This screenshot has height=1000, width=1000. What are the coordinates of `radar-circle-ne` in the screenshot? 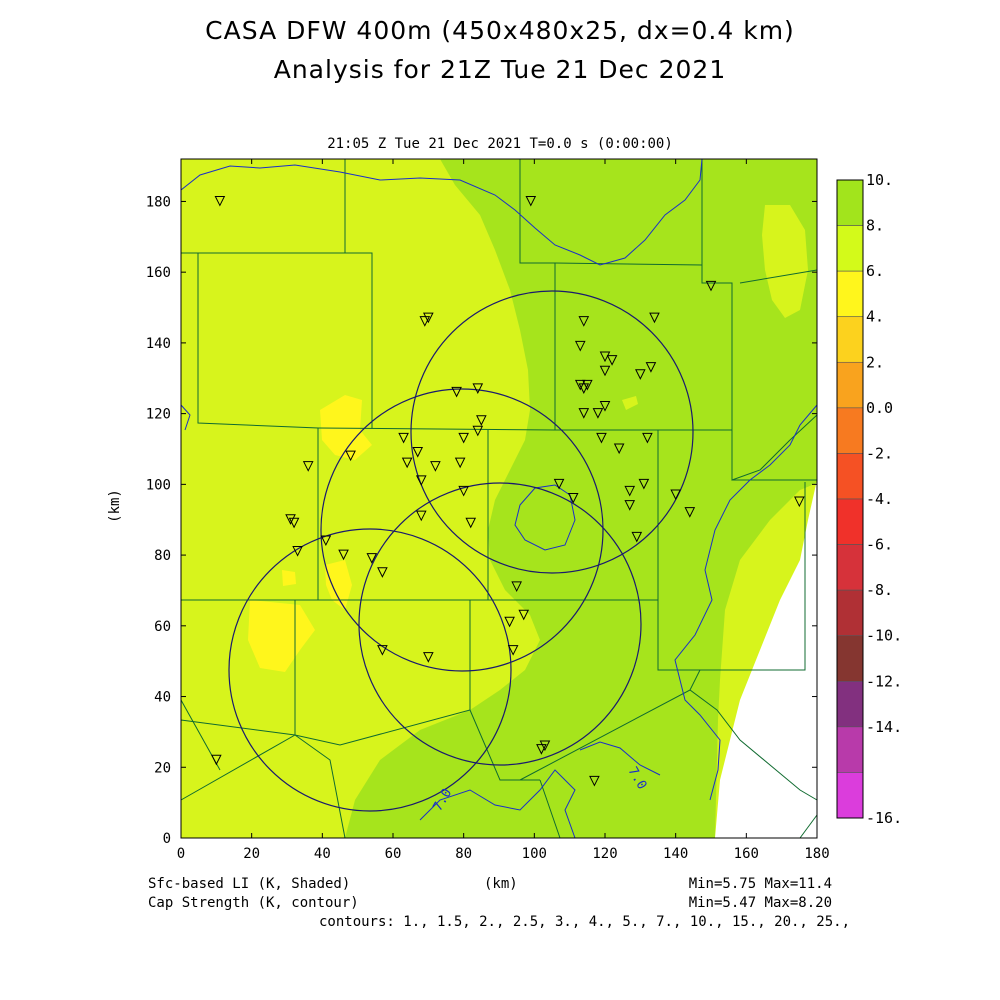 It's located at (552, 432).